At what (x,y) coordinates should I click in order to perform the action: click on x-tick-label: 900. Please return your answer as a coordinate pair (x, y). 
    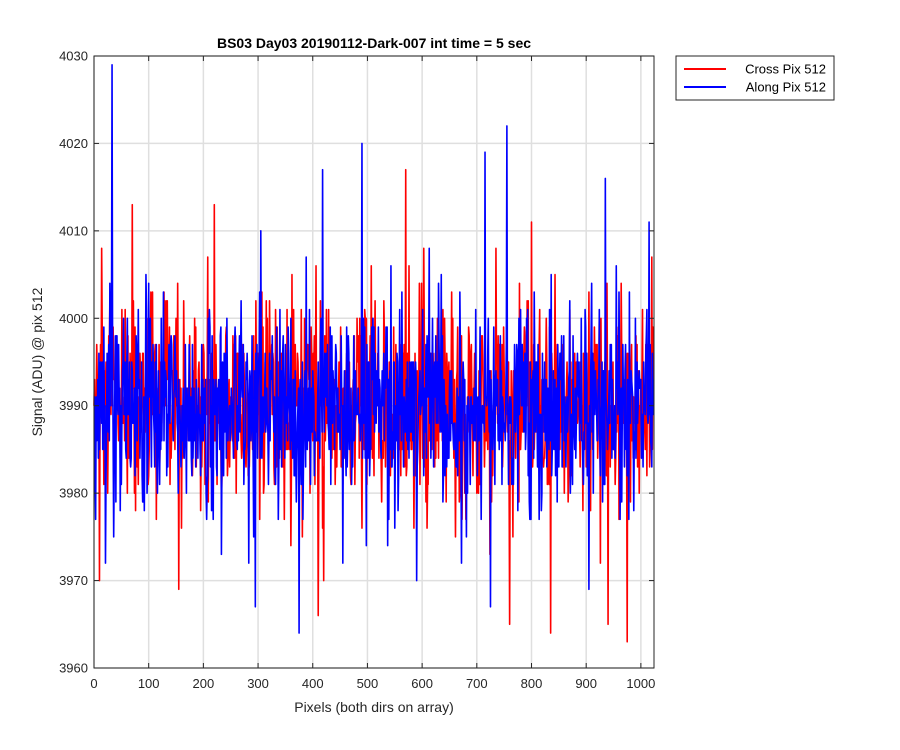
    Looking at the image, I should click on (586, 683).